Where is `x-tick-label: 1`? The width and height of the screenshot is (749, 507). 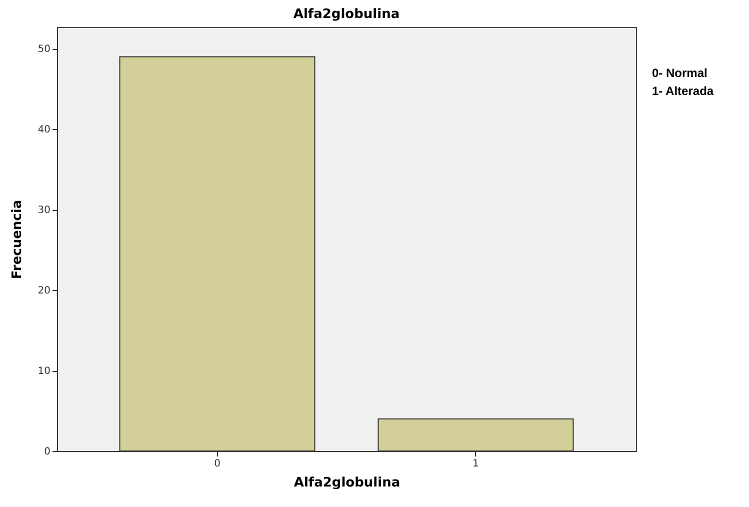 x-tick-label: 1 is located at coordinates (475, 464).